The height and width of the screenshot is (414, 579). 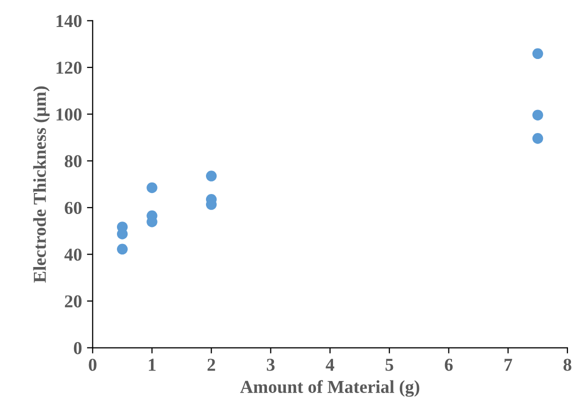 I want to click on x-tick-label: 5, so click(x=390, y=364).